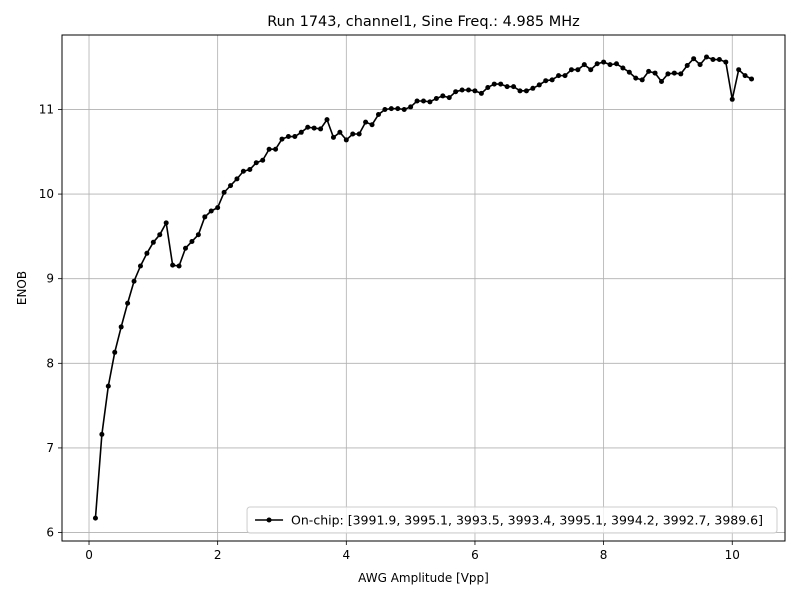 Image resolution: width=800 pixels, height=600 pixels. I want to click on y-tick-label: 11, so click(46, 109).